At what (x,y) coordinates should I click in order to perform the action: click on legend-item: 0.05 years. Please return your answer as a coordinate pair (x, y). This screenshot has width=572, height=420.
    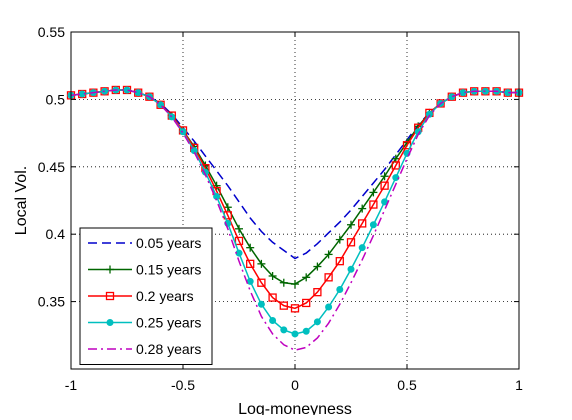
    Looking at the image, I should click on (144, 243).